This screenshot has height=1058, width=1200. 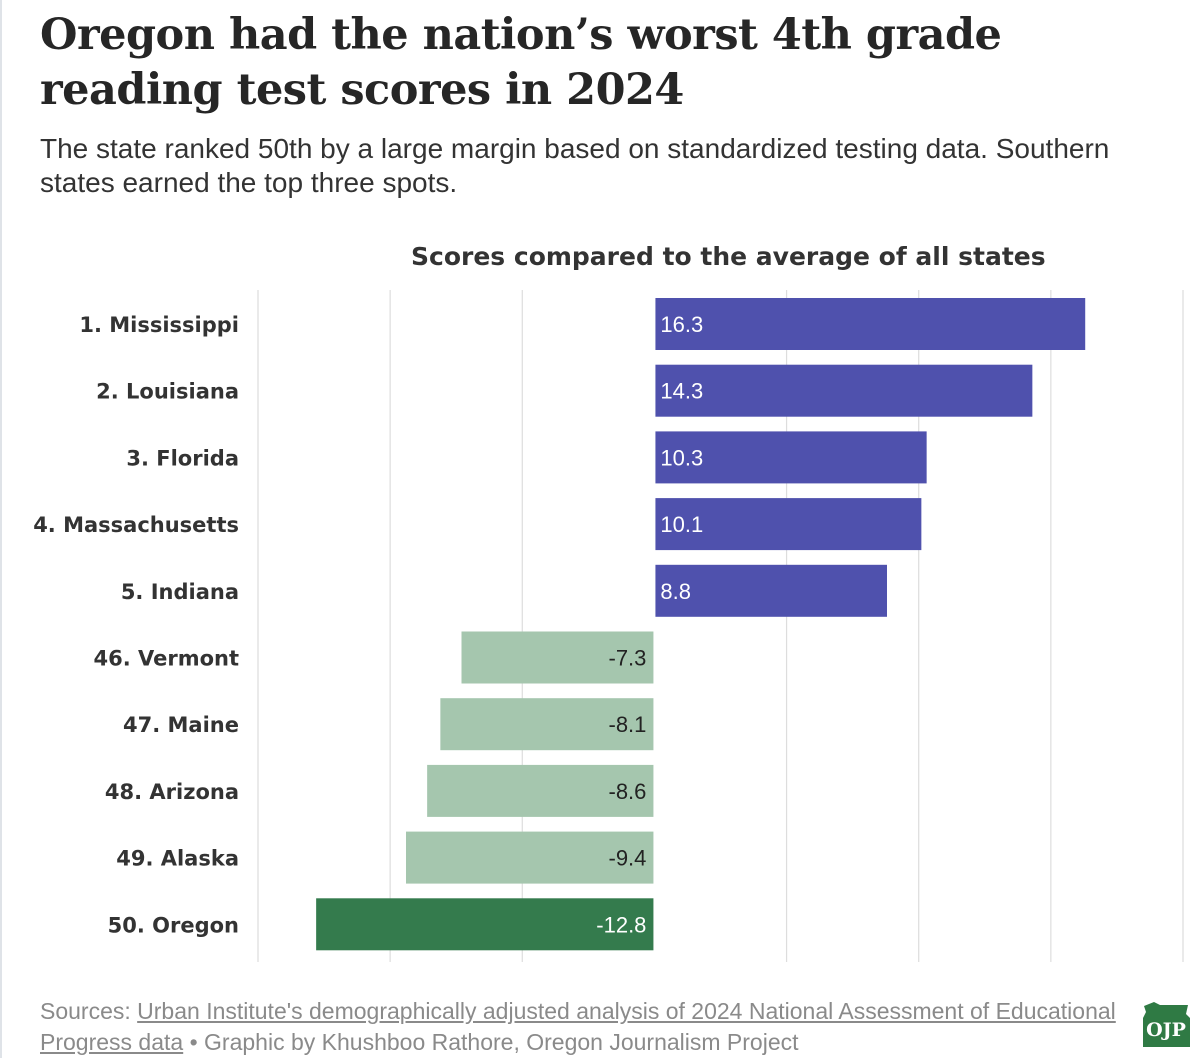 What do you see at coordinates (172, 792) in the screenshot?
I see `category-label: 48. Arizona` at bounding box center [172, 792].